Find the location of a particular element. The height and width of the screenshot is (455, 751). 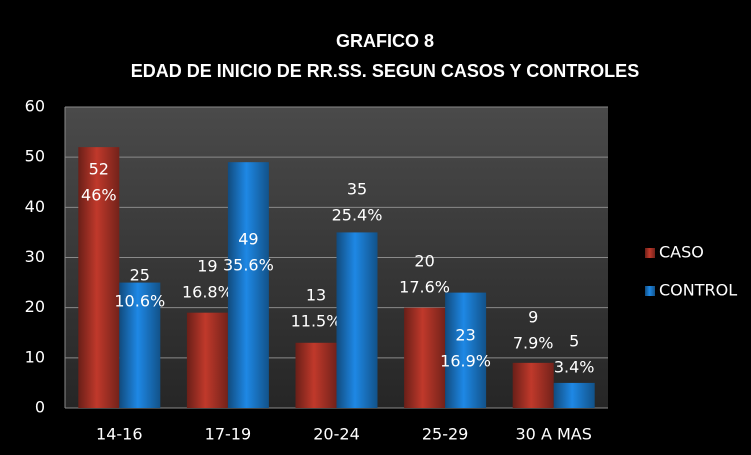

percent-label: 46% is located at coordinates (99, 195).